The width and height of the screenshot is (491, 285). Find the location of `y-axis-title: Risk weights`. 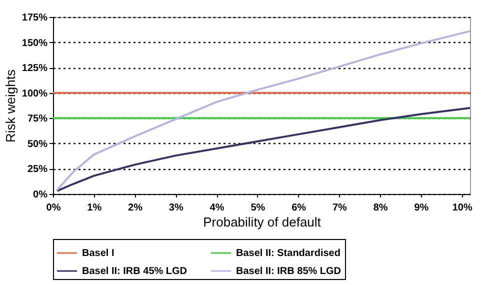

y-axis-title: Risk weights is located at coordinates (10, 105).